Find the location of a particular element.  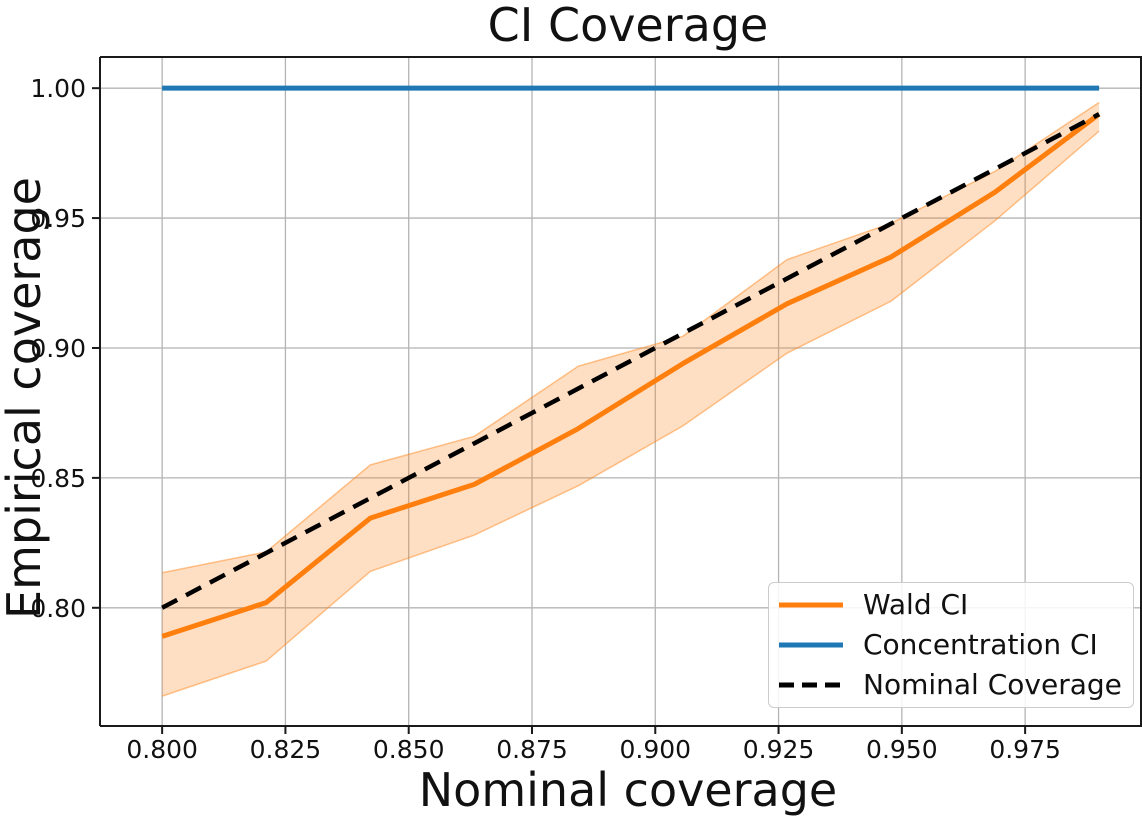

y-tick-label: 0.80 is located at coordinates (58, 608).